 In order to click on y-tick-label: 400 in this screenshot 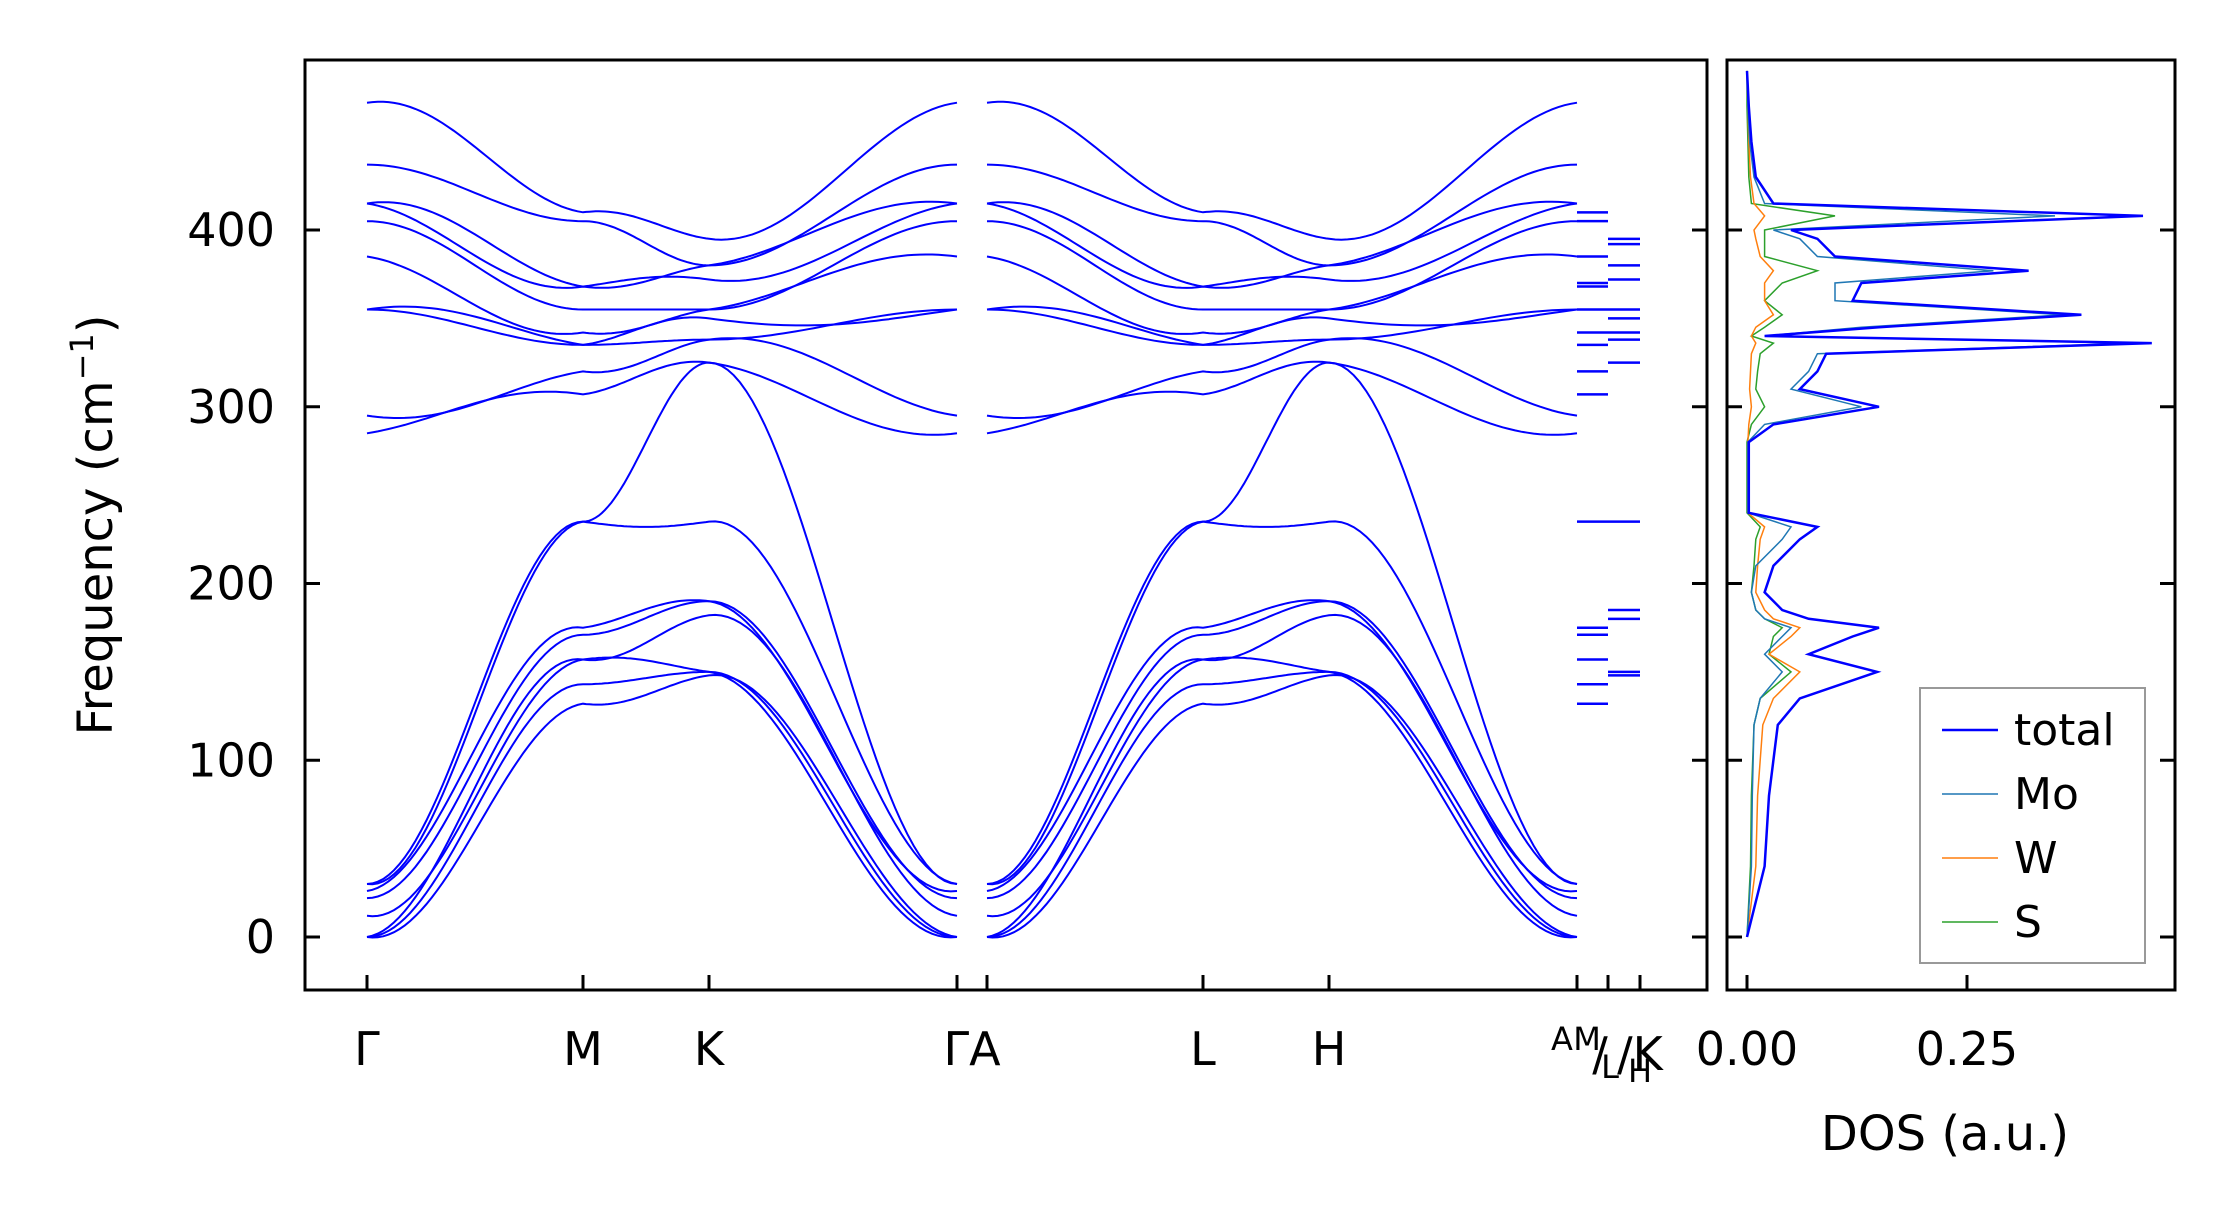, I will do `click(231, 230)`.